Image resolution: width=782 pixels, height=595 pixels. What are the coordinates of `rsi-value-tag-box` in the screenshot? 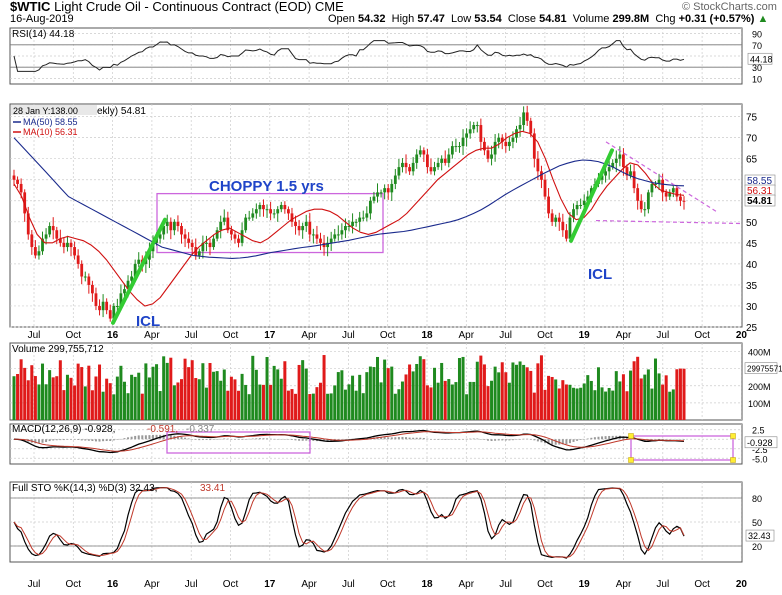 It's located at (760, 58).